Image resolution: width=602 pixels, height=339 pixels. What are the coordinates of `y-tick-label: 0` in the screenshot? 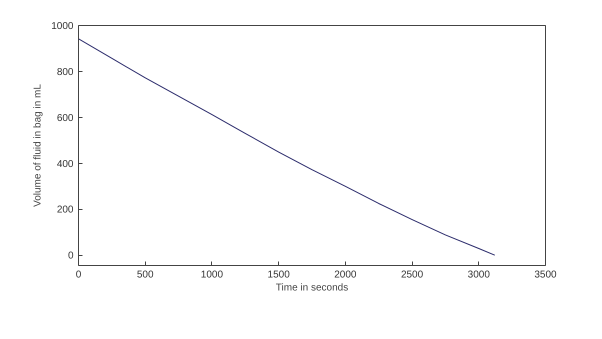 It's located at (71, 256).